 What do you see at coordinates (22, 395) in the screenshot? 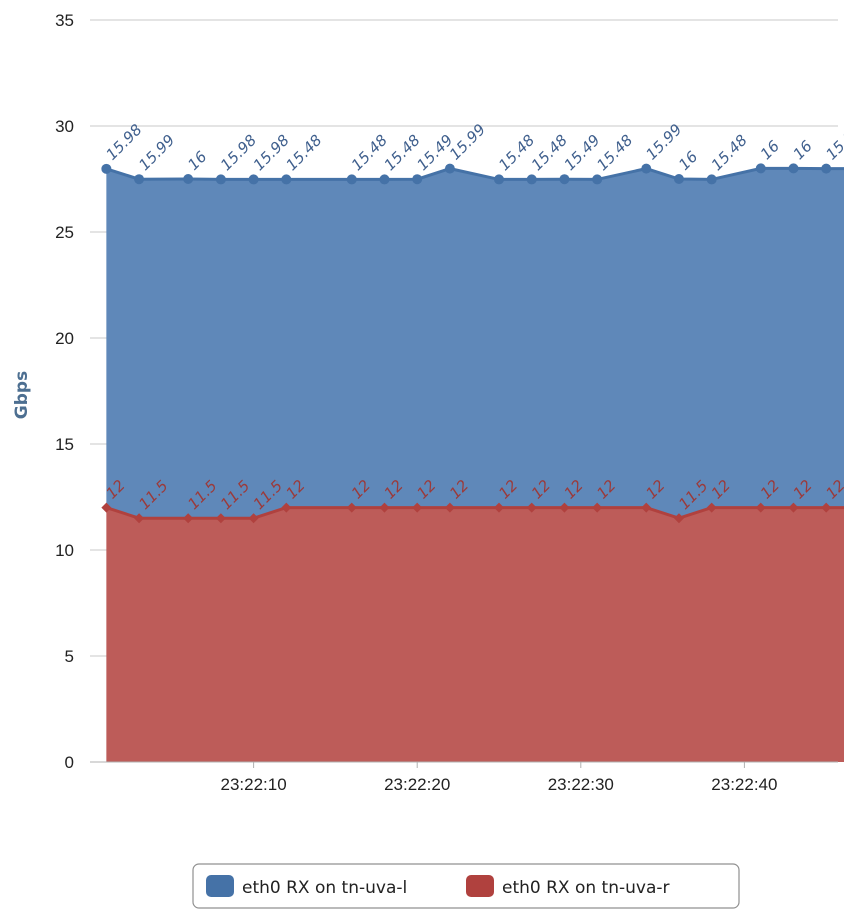
I see `y-axis-label: Gbps` at bounding box center [22, 395].